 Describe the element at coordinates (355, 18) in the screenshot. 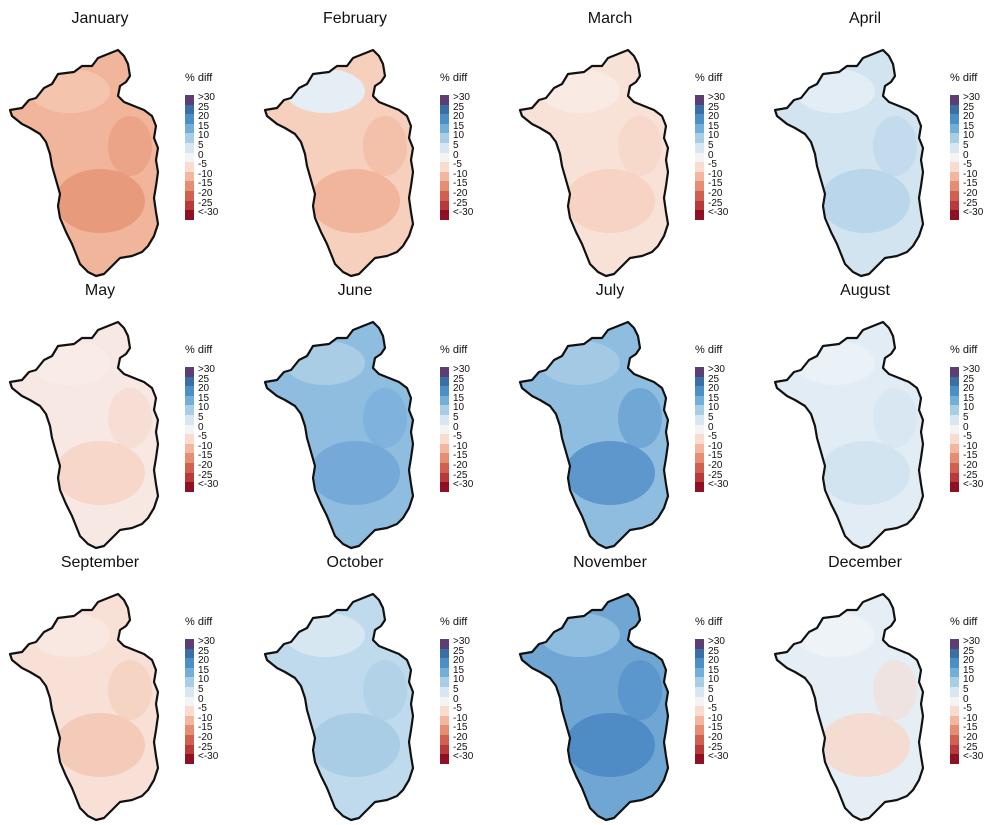

I see `panel-title: February` at that location.